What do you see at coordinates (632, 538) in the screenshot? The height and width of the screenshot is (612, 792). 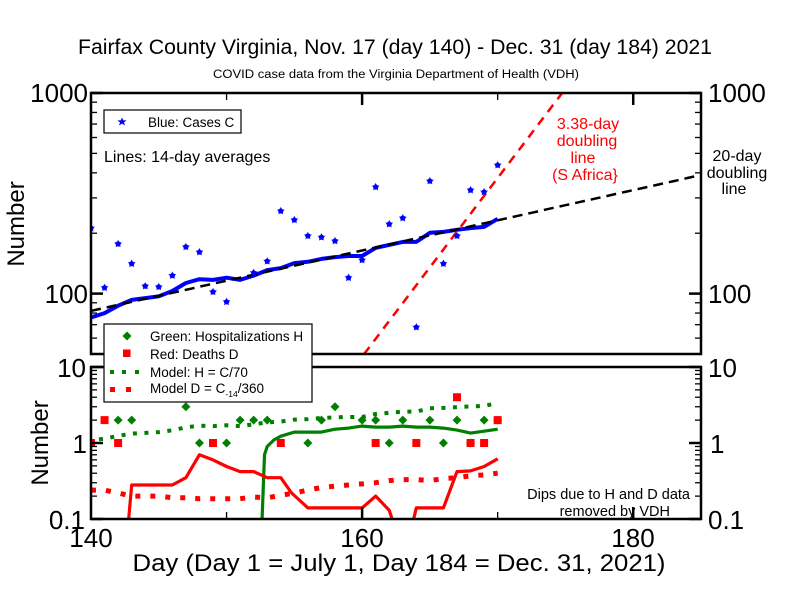 I see `x-tick-label-180: 180` at bounding box center [632, 538].